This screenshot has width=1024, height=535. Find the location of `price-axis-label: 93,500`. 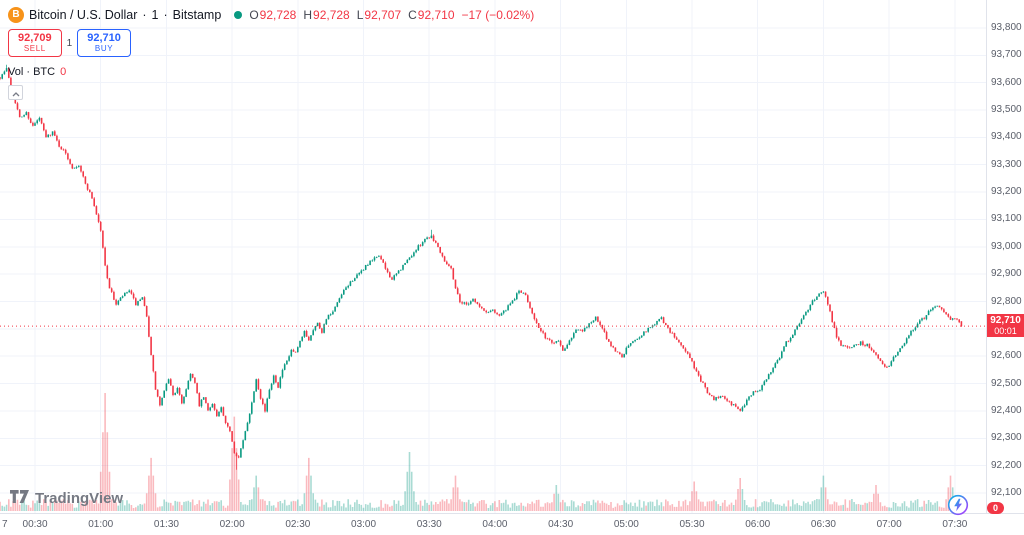

price-axis-label: 93,500 is located at coordinates (1006, 109).